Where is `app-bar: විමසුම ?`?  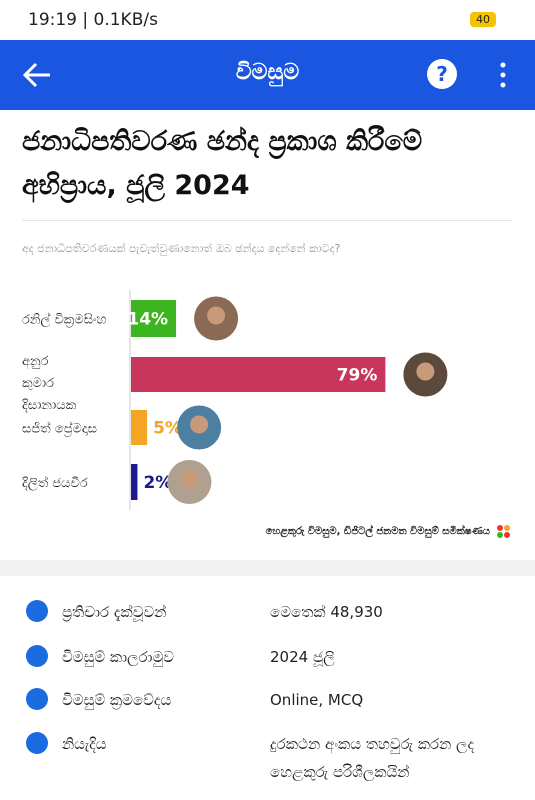 app-bar: විමසුම ? is located at coordinates (267, 75).